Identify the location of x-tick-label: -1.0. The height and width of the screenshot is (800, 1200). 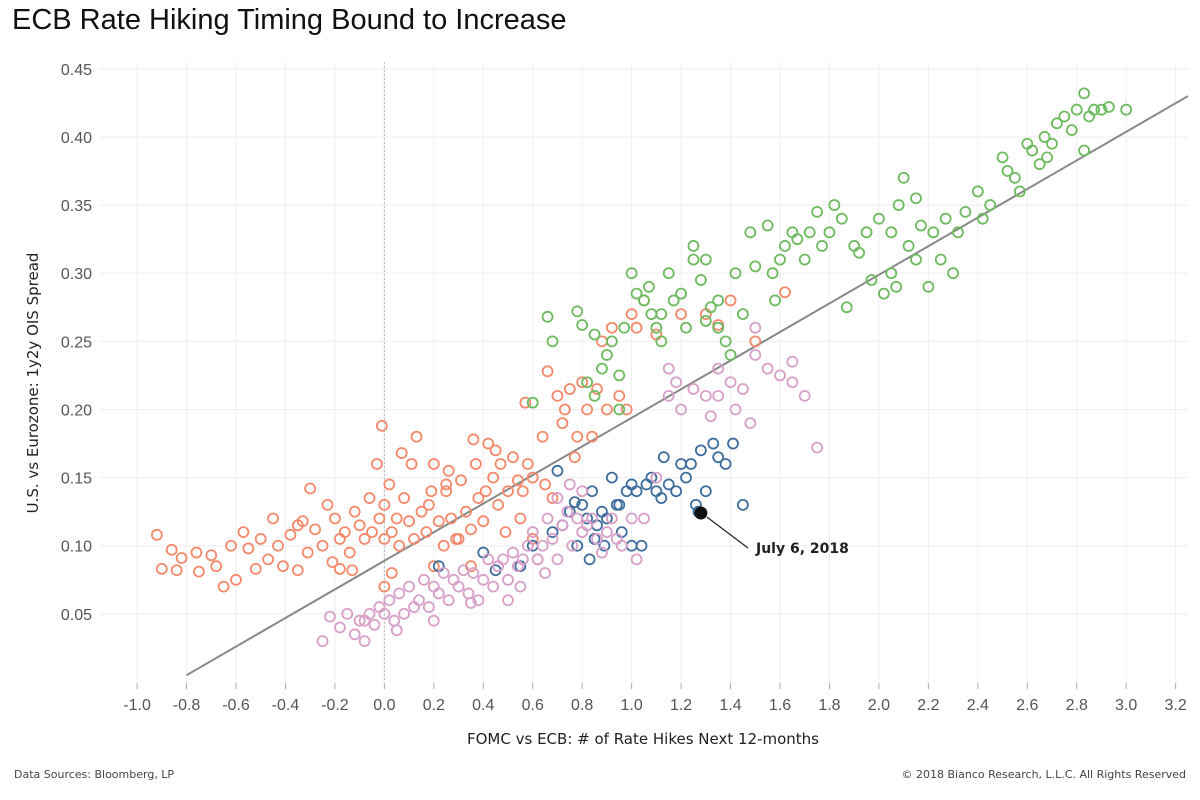
(137, 705).